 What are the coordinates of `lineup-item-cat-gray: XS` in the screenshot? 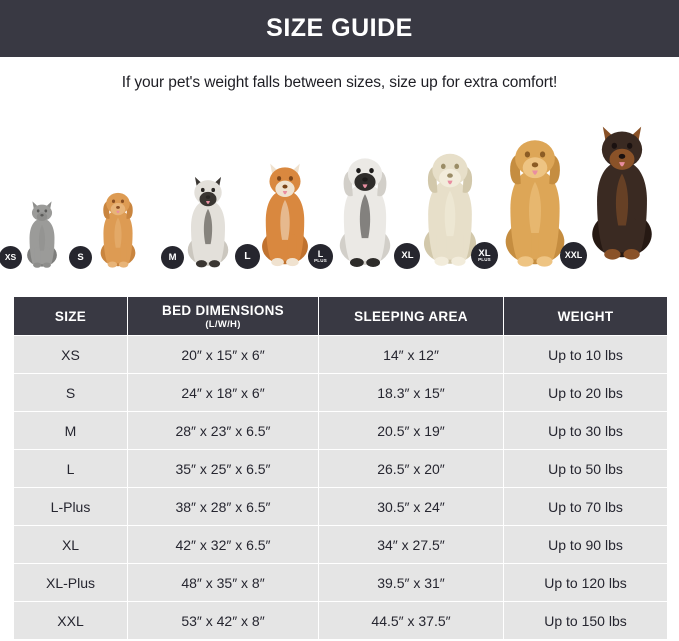 It's located at (51, 233).